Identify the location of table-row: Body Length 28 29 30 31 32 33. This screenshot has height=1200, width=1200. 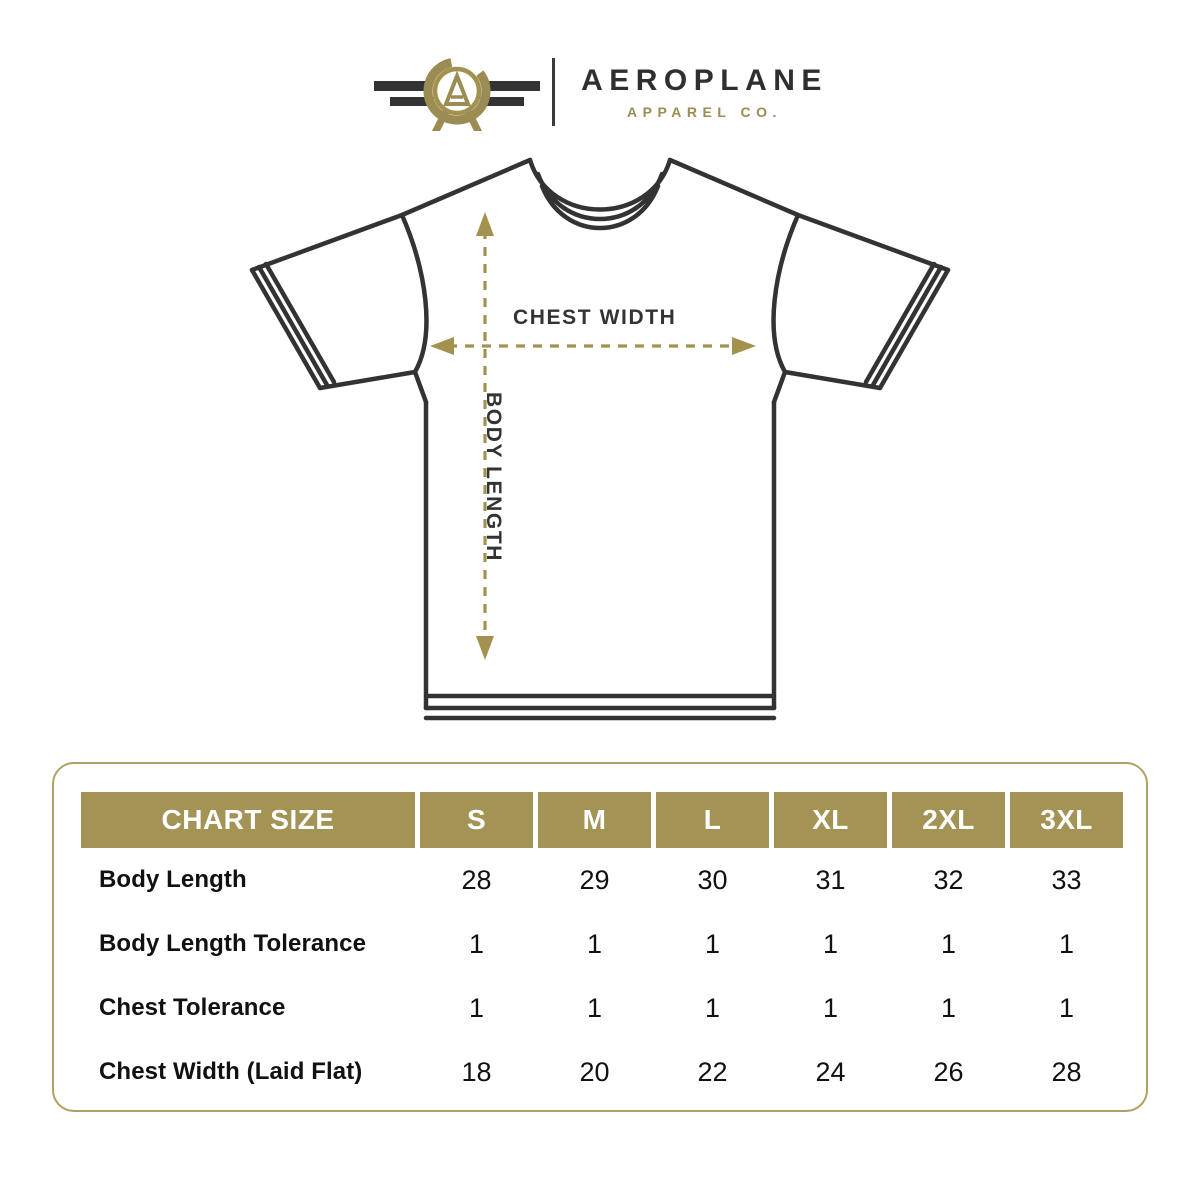
(602, 880).